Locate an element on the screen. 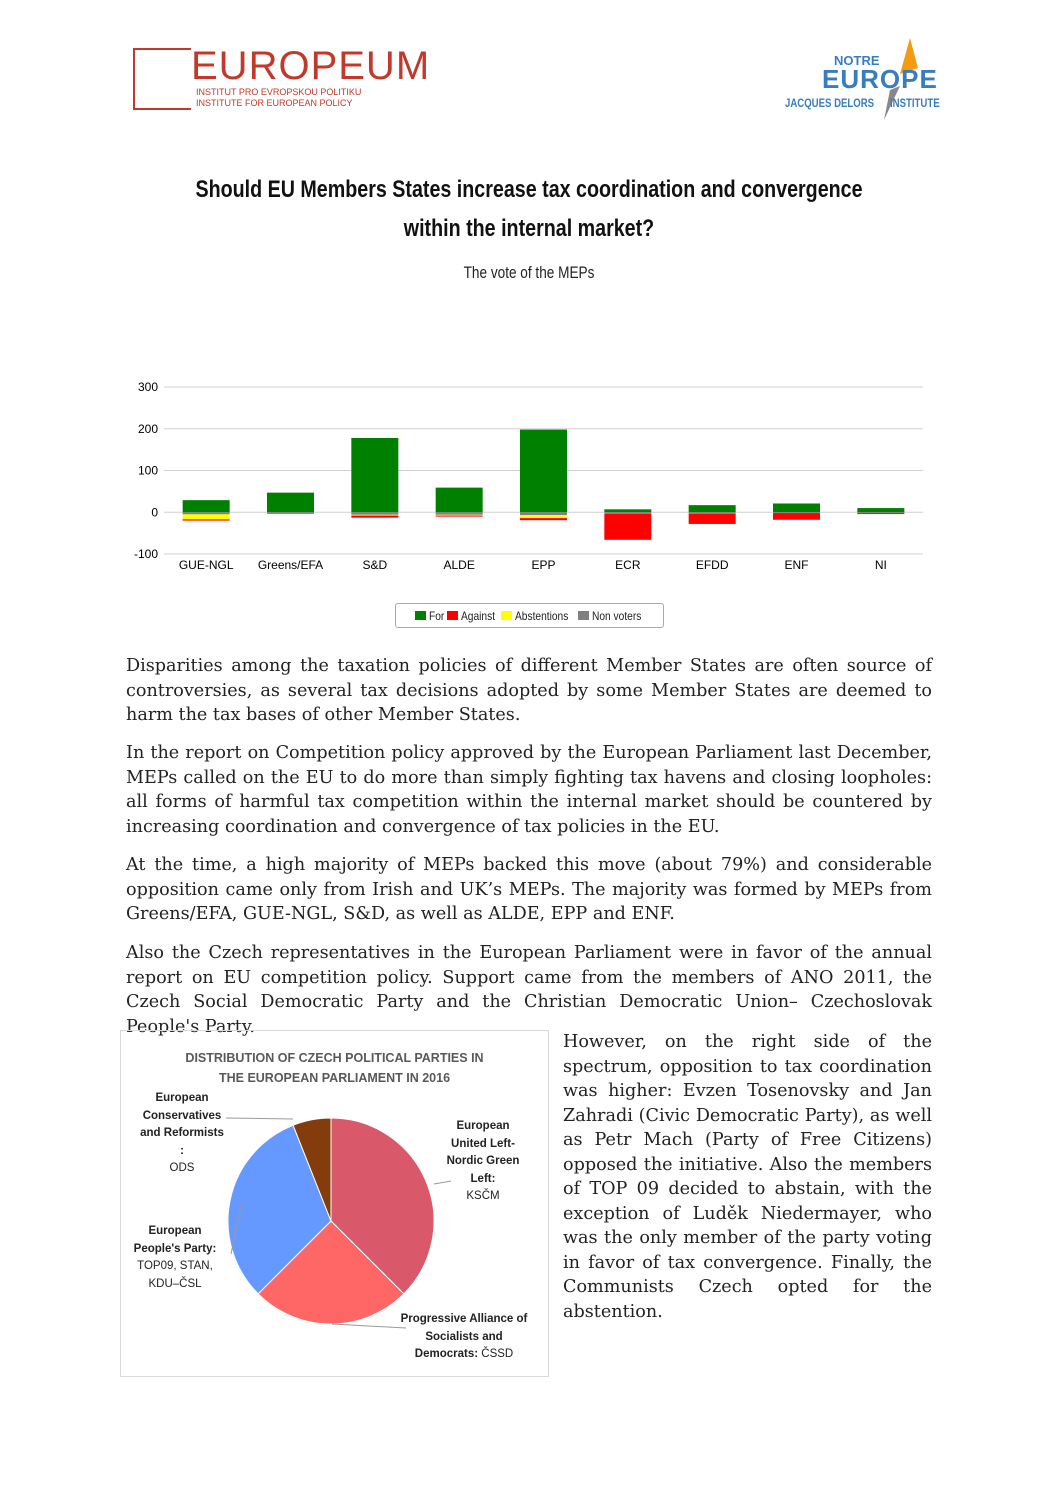 The image size is (1058, 1497). x-tick-label: ALDE is located at coordinates (458, 565).